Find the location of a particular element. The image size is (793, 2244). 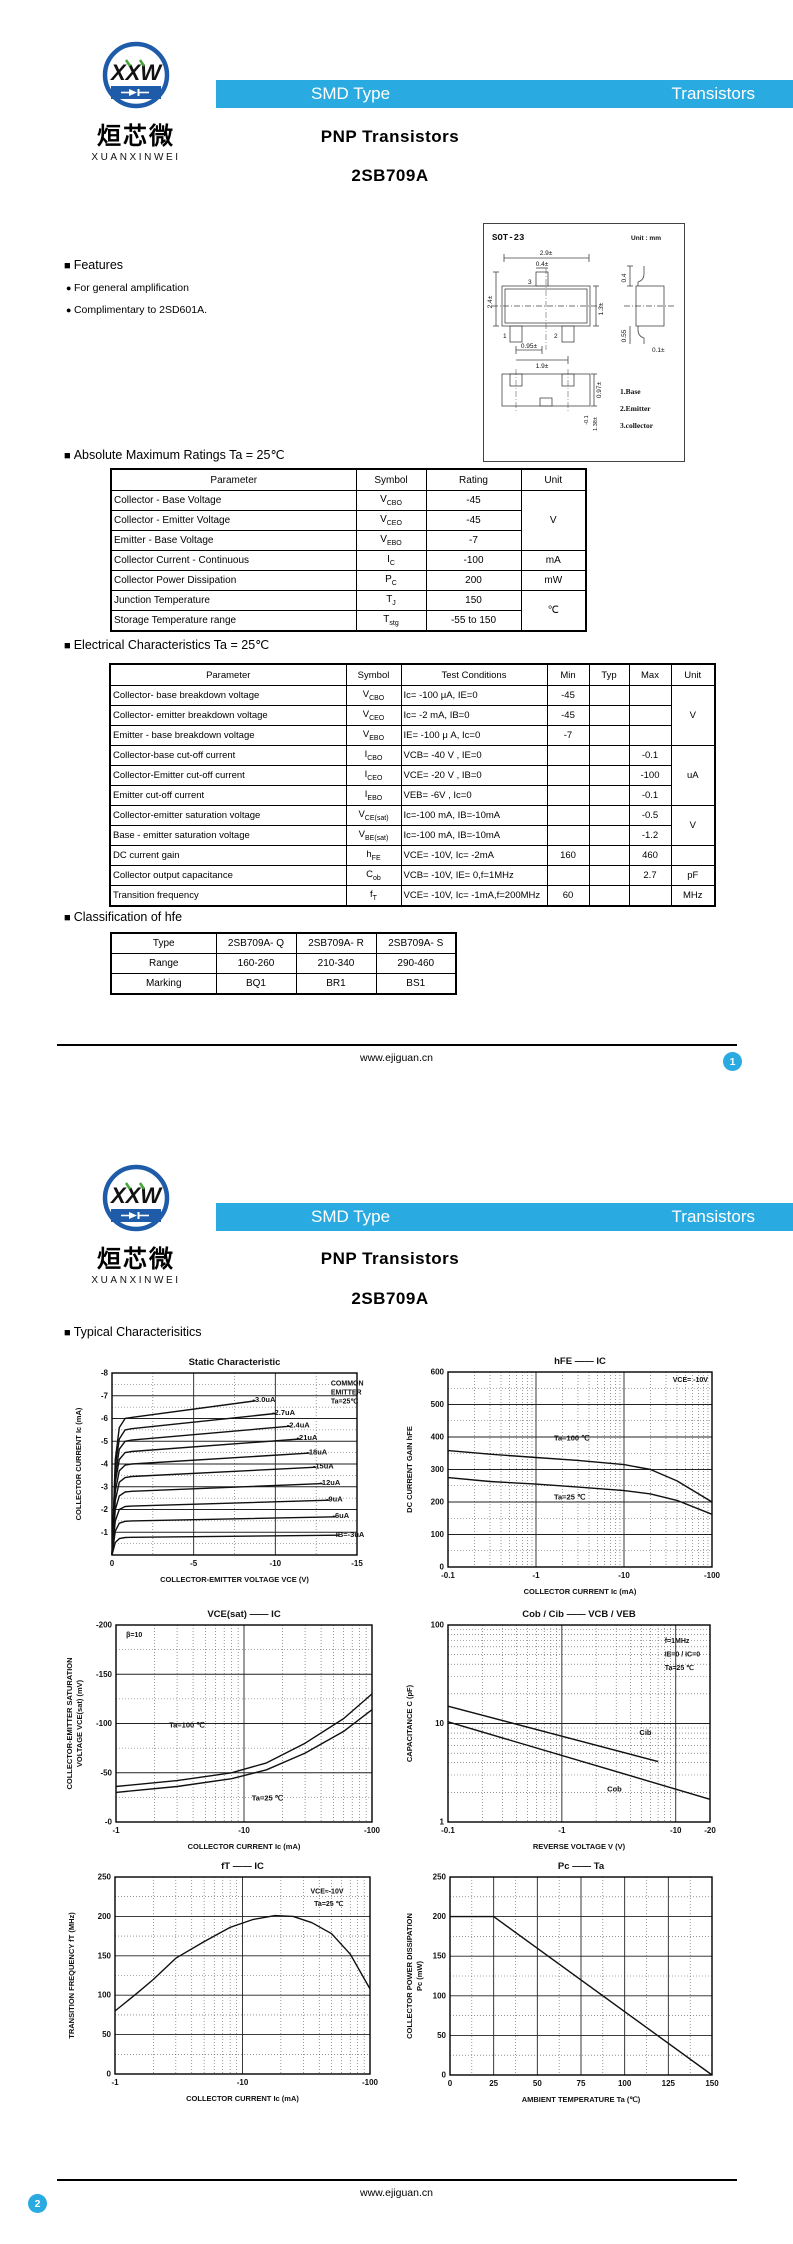

table-cell: ICBO is located at coordinates (373, 755).